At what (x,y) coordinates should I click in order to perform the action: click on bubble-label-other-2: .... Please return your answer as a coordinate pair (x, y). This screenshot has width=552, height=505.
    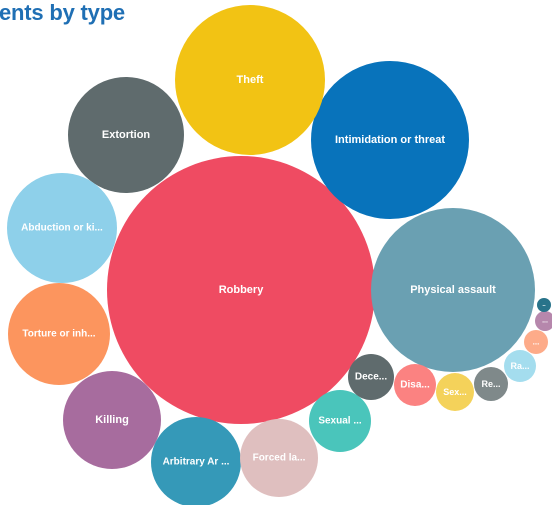
    Looking at the image, I should click on (545, 321).